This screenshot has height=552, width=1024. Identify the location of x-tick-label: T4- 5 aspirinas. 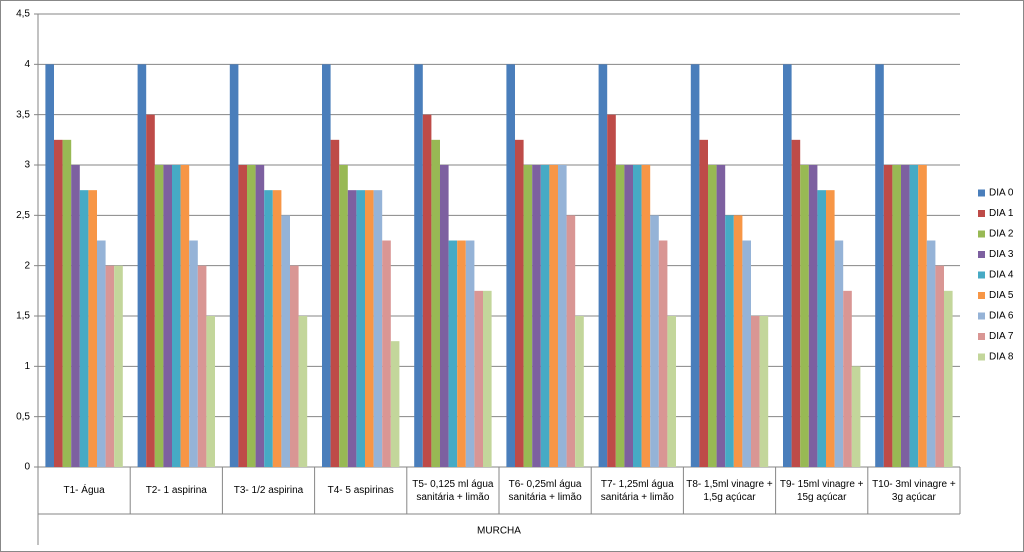
(360, 490).